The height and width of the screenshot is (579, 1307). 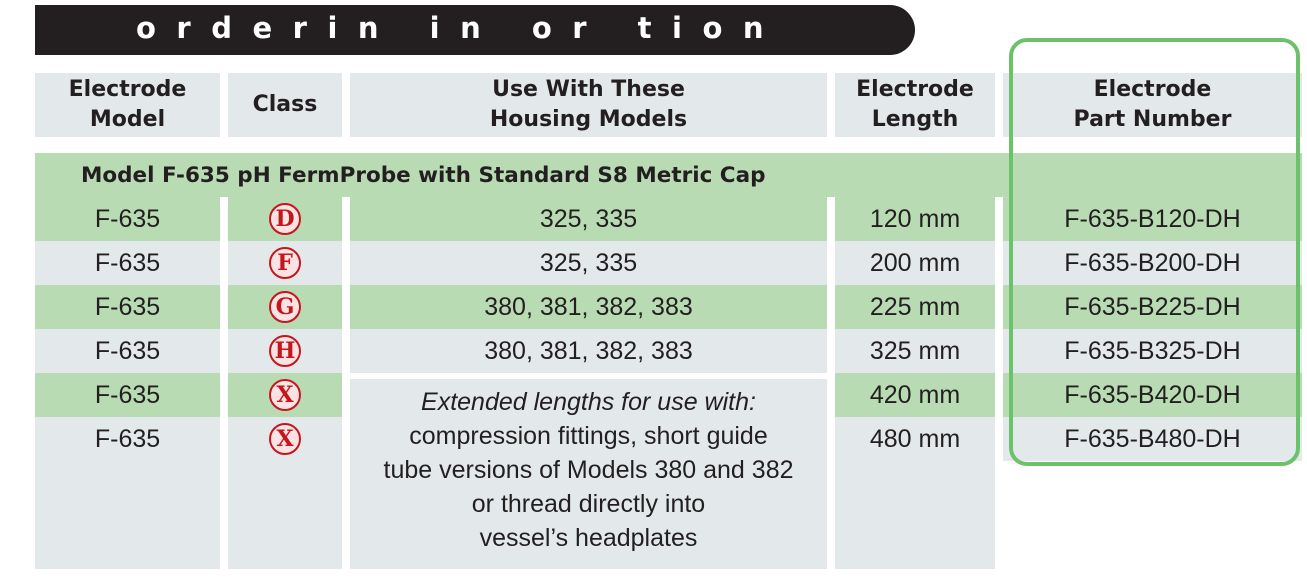 I want to click on header-electrode-length: Electrode Length, so click(x=915, y=105).